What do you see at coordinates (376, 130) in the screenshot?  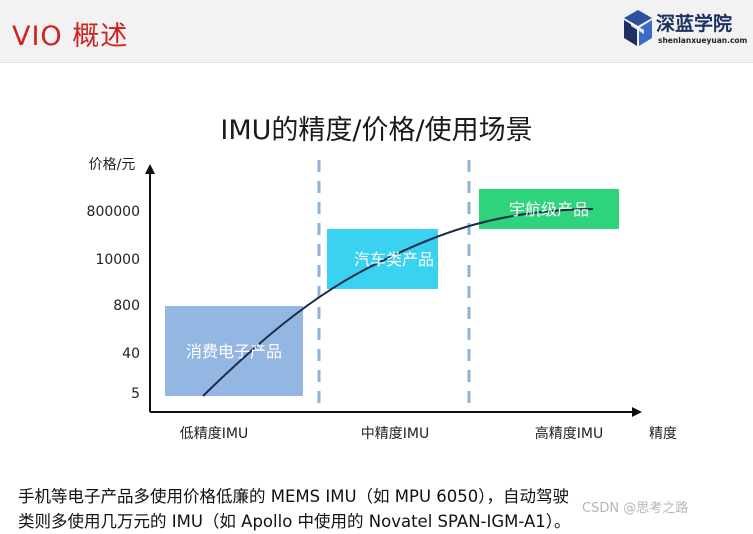 I see `chart-title: IMU的精度/价格/使用场景` at bounding box center [376, 130].